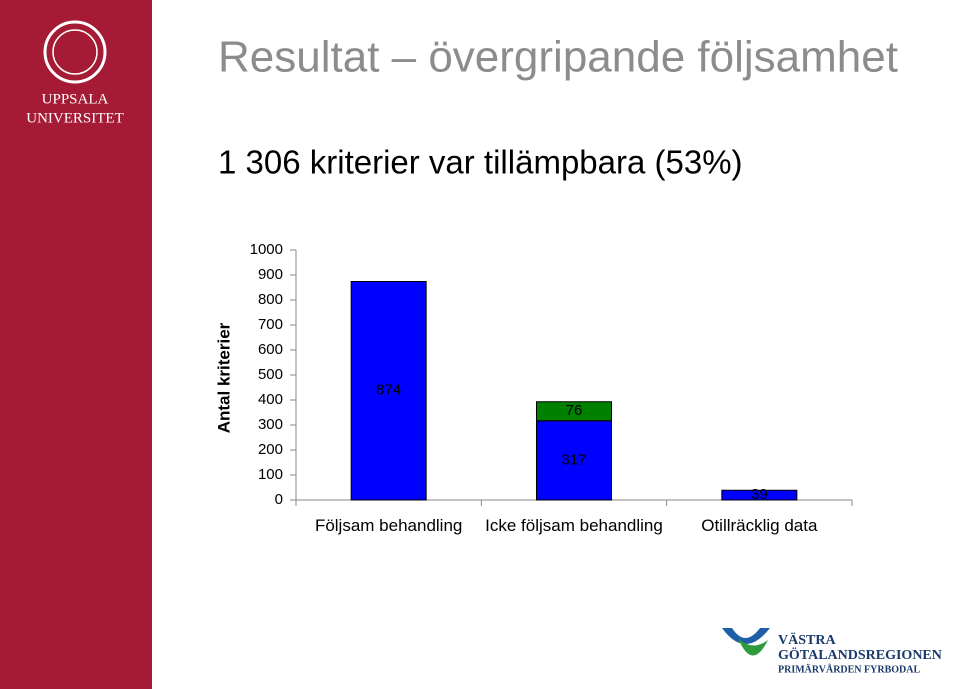  Describe the element at coordinates (270, 324) in the screenshot. I see `y-tick-label: 700` at that location.